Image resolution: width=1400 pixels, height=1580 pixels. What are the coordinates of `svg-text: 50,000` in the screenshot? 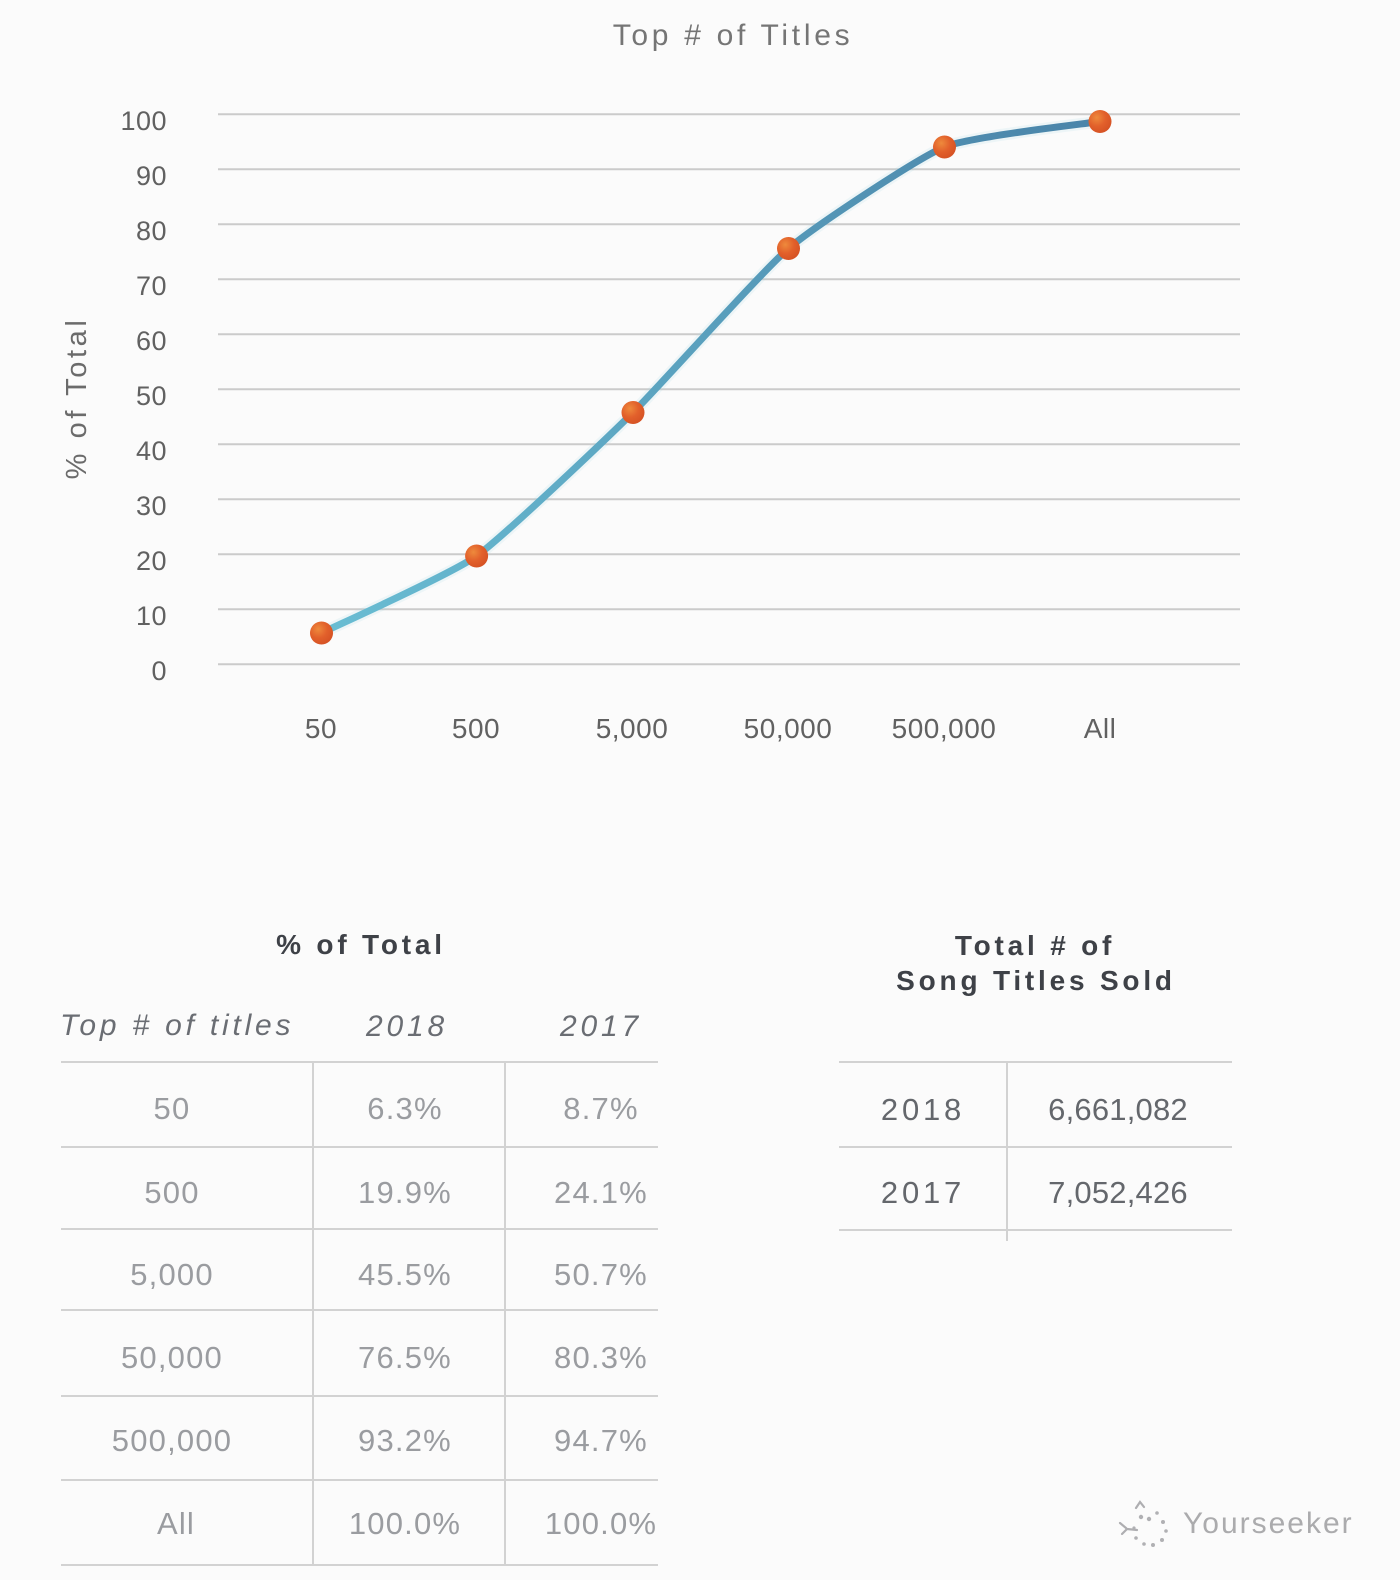 It's located at (788, 728).